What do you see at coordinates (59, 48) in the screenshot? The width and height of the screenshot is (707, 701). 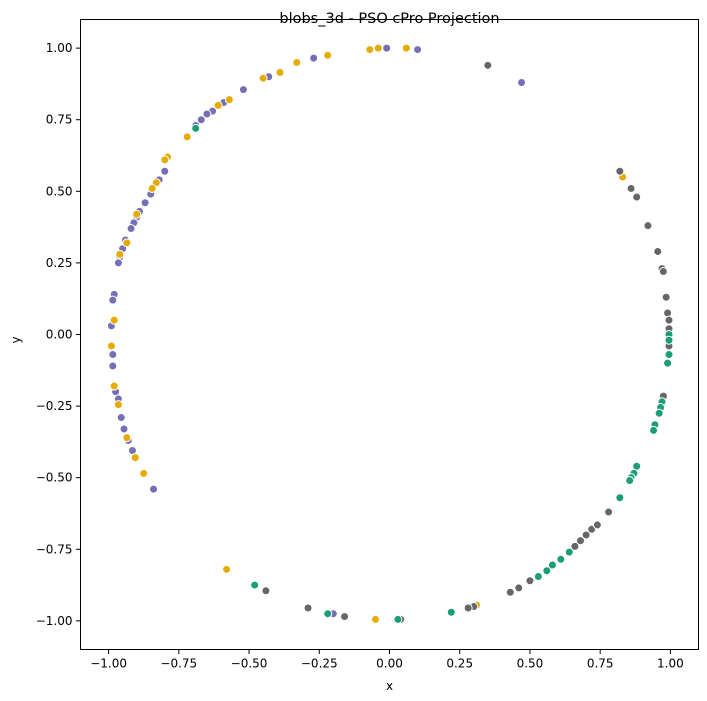 I see `y-tick-label: 1.00` at bounding box center [59, 48].